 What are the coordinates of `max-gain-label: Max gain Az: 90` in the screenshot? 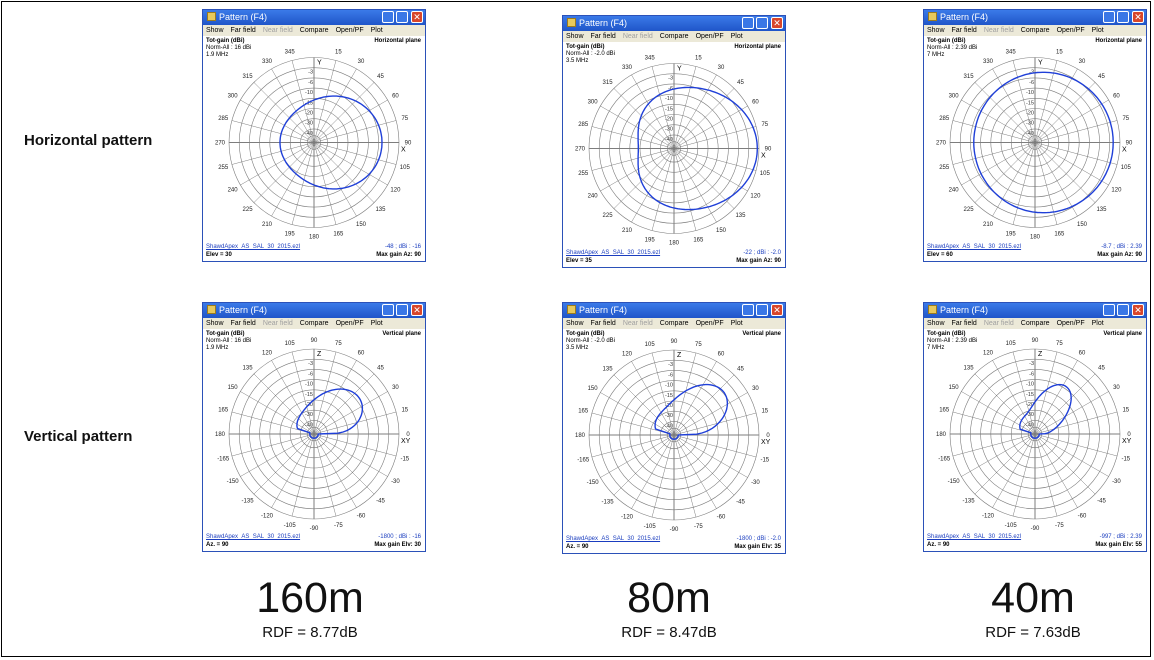 It's located at (1119, 255).